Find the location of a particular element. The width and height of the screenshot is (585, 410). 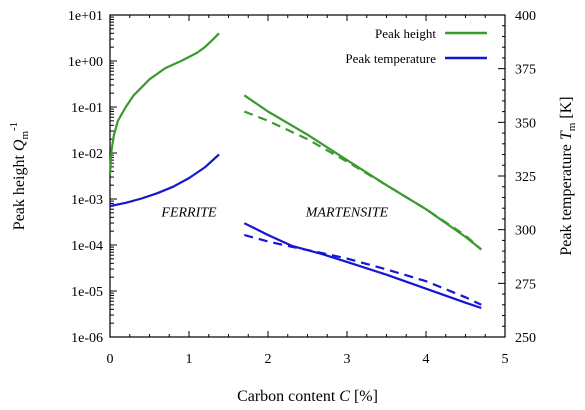

legend-label-1: Peak temperature is located at coordinates (390, 58).